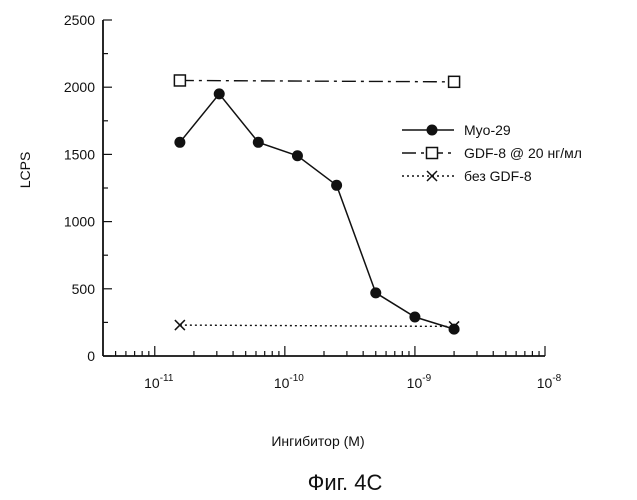 The height and width of the screenshot is (500, 637). Describe the element at coordinates (498, 176) in the screenshot. I see `legend-label: без GDF-8` at that location.